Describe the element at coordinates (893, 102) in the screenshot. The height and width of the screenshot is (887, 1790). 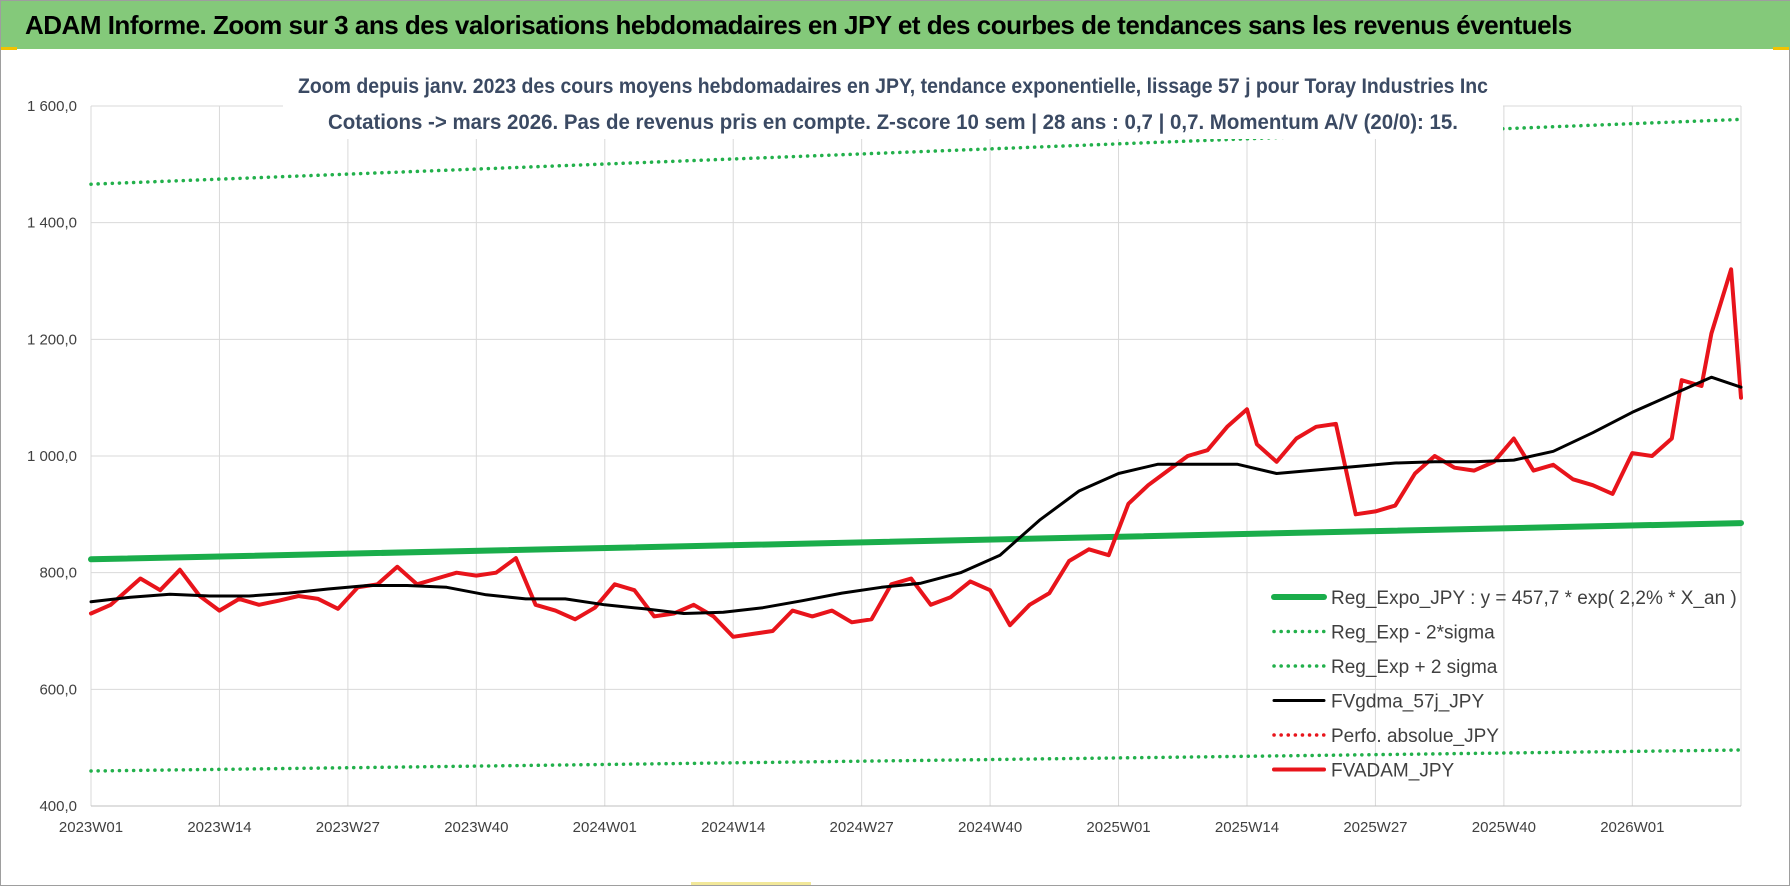
I see `chart-title-background` at that location.